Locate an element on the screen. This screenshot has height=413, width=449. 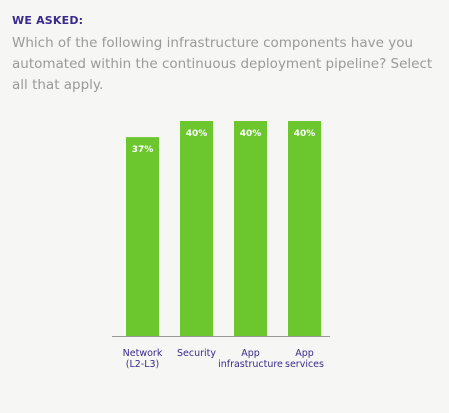
category-label-line: Security is located at coordinates (196, 353).